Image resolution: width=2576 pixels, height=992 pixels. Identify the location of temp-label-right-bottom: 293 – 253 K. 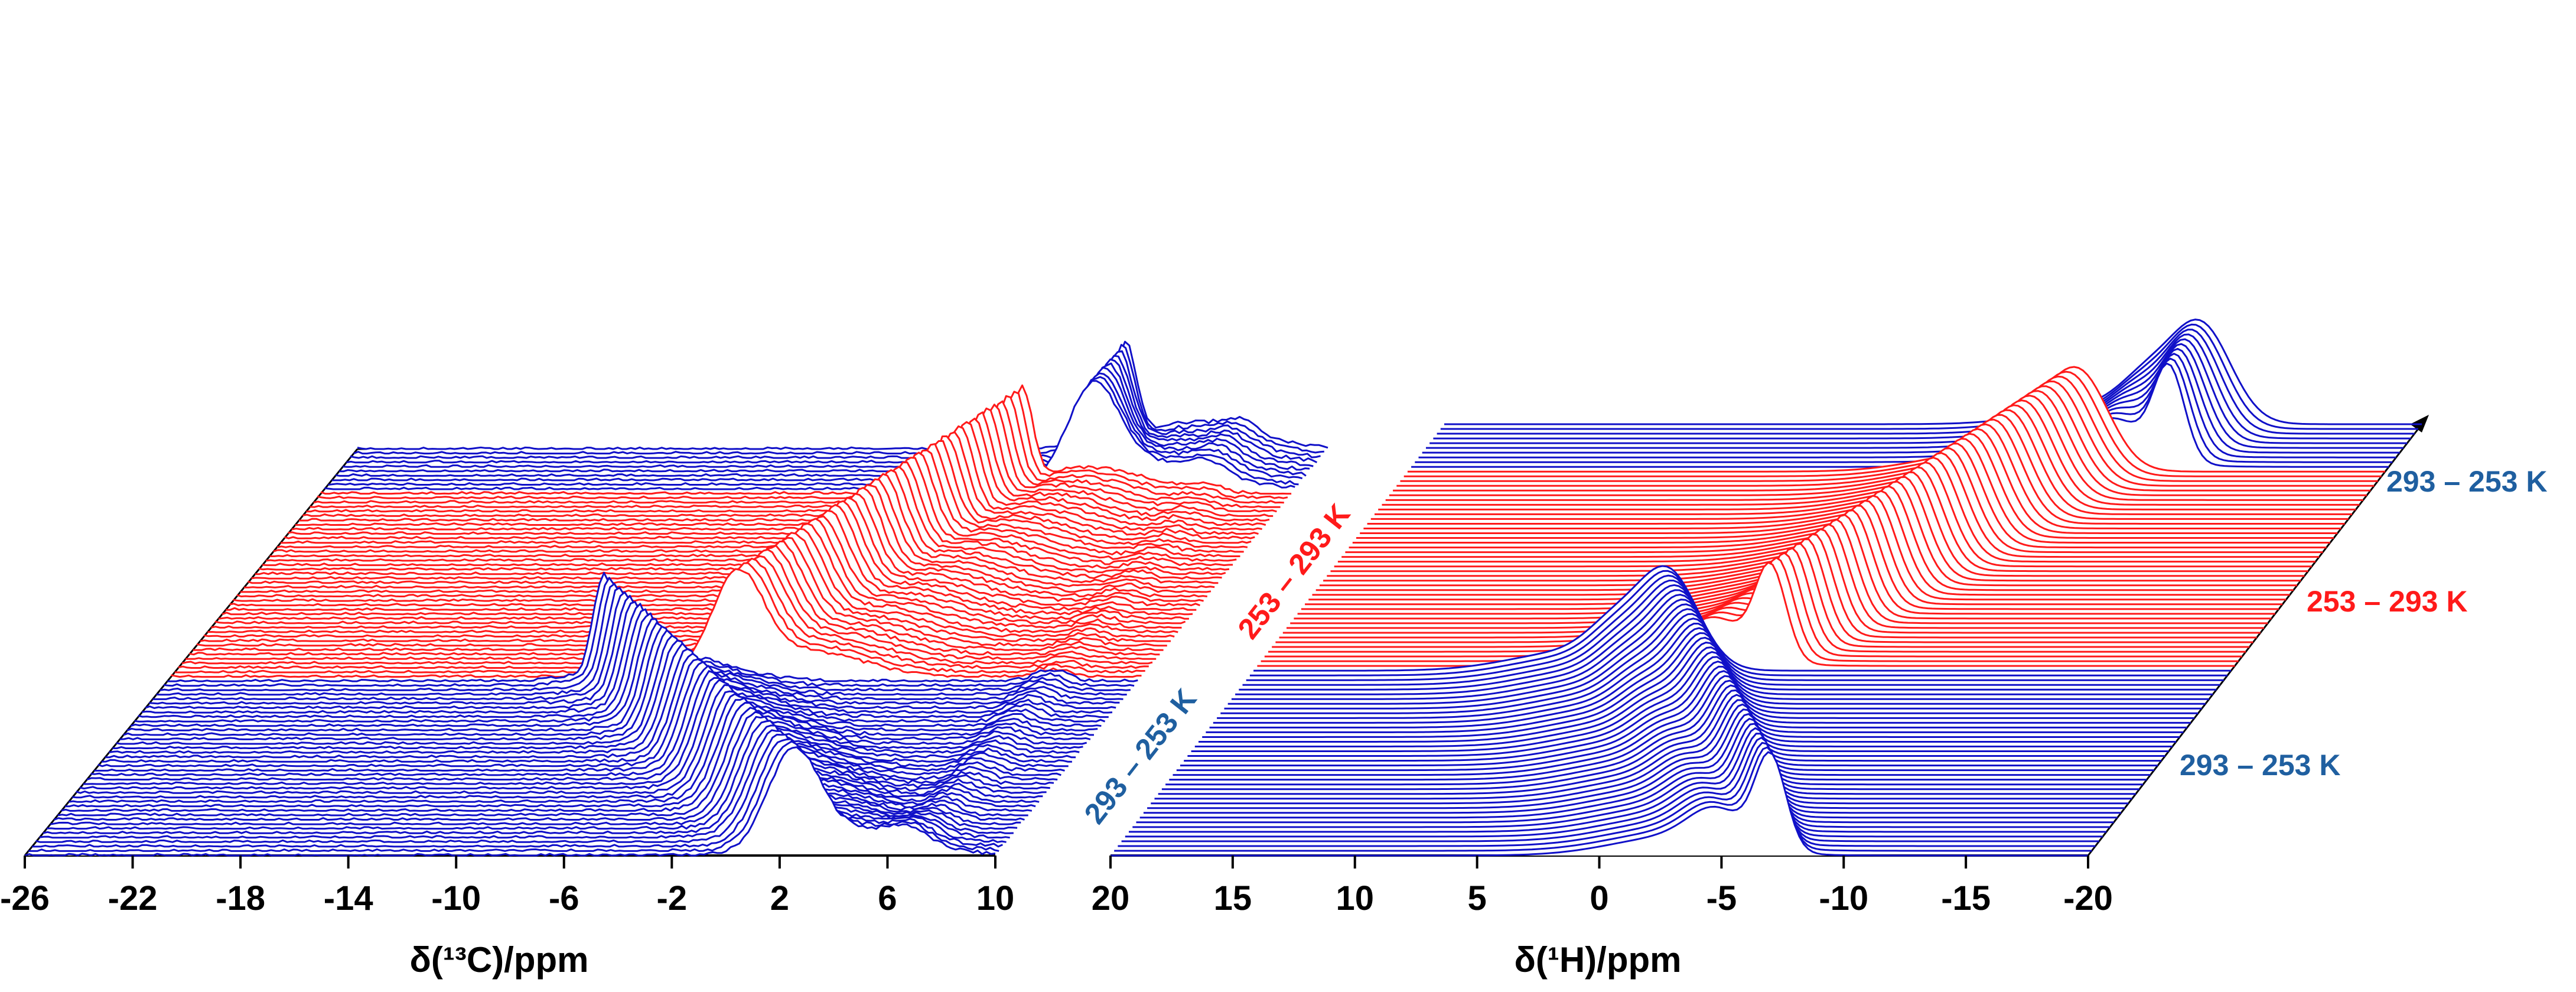
(2260, 766).